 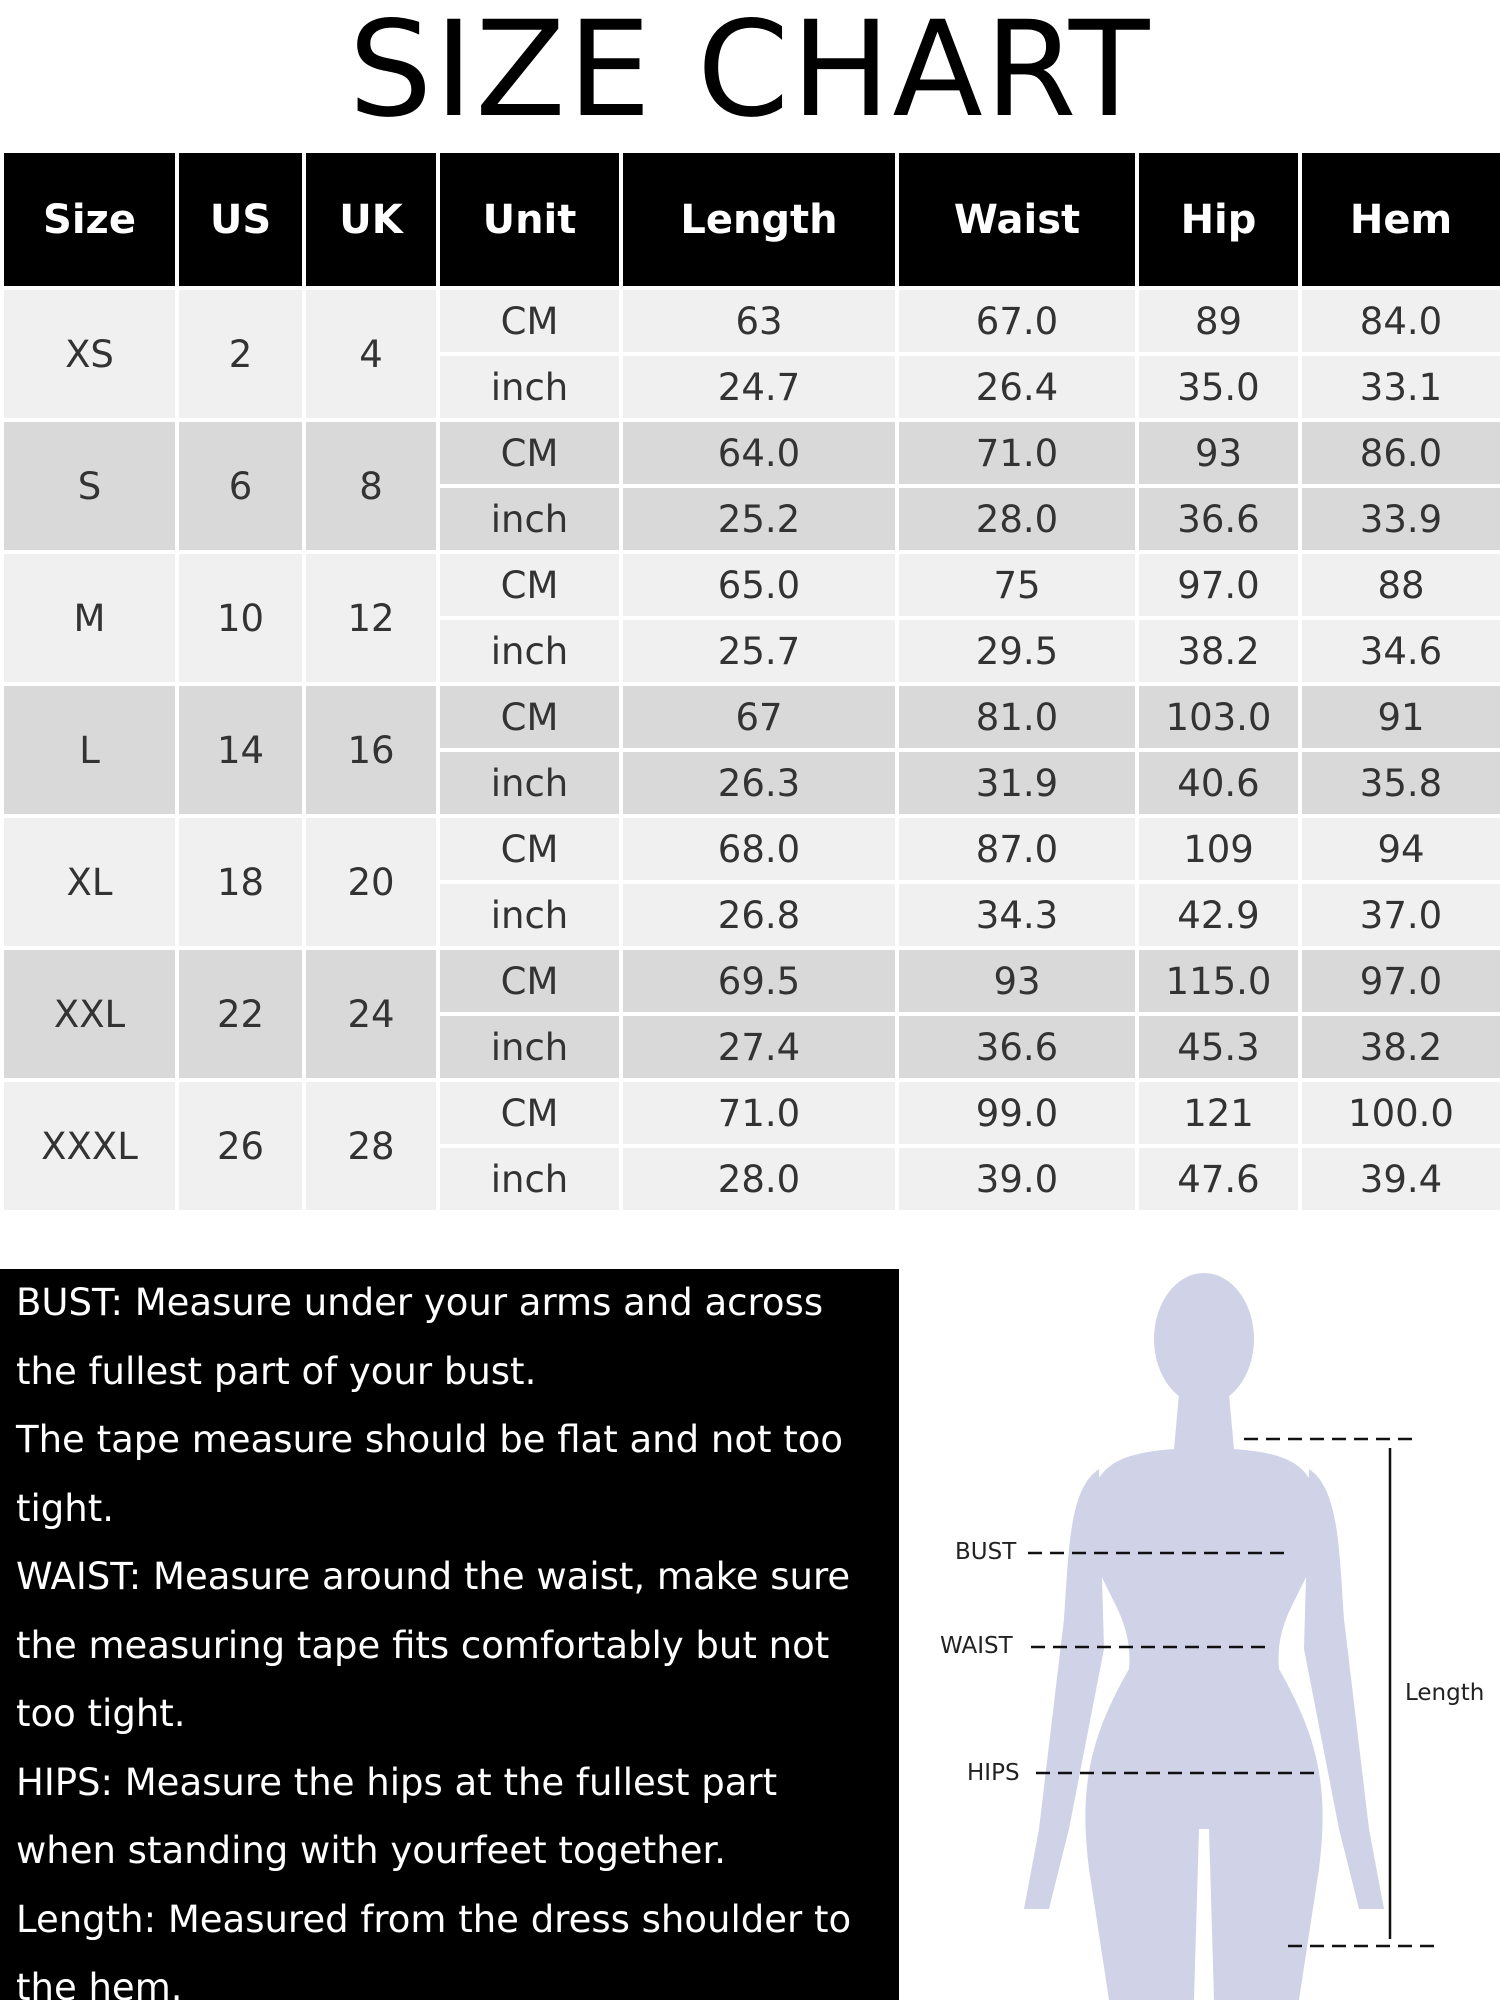 I want to click on header-cell: Size, so click(x=89, y=219).